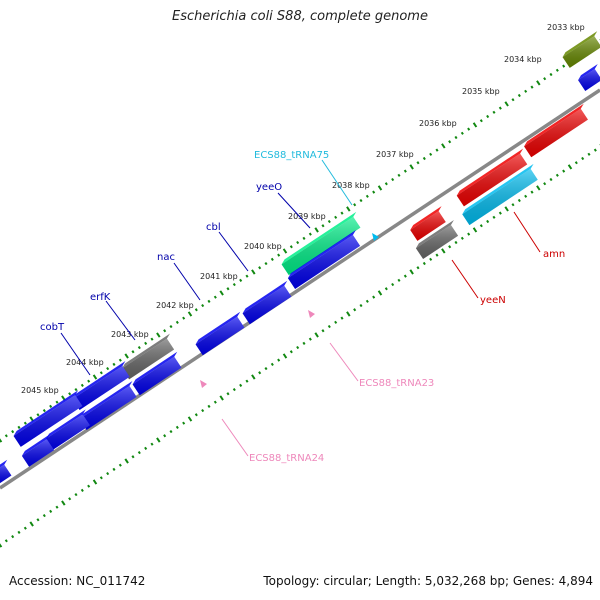 The height and width of the screenshot is (600, 600). I want to click on gene-label-yeeN: yeeN, so click(493, 300).